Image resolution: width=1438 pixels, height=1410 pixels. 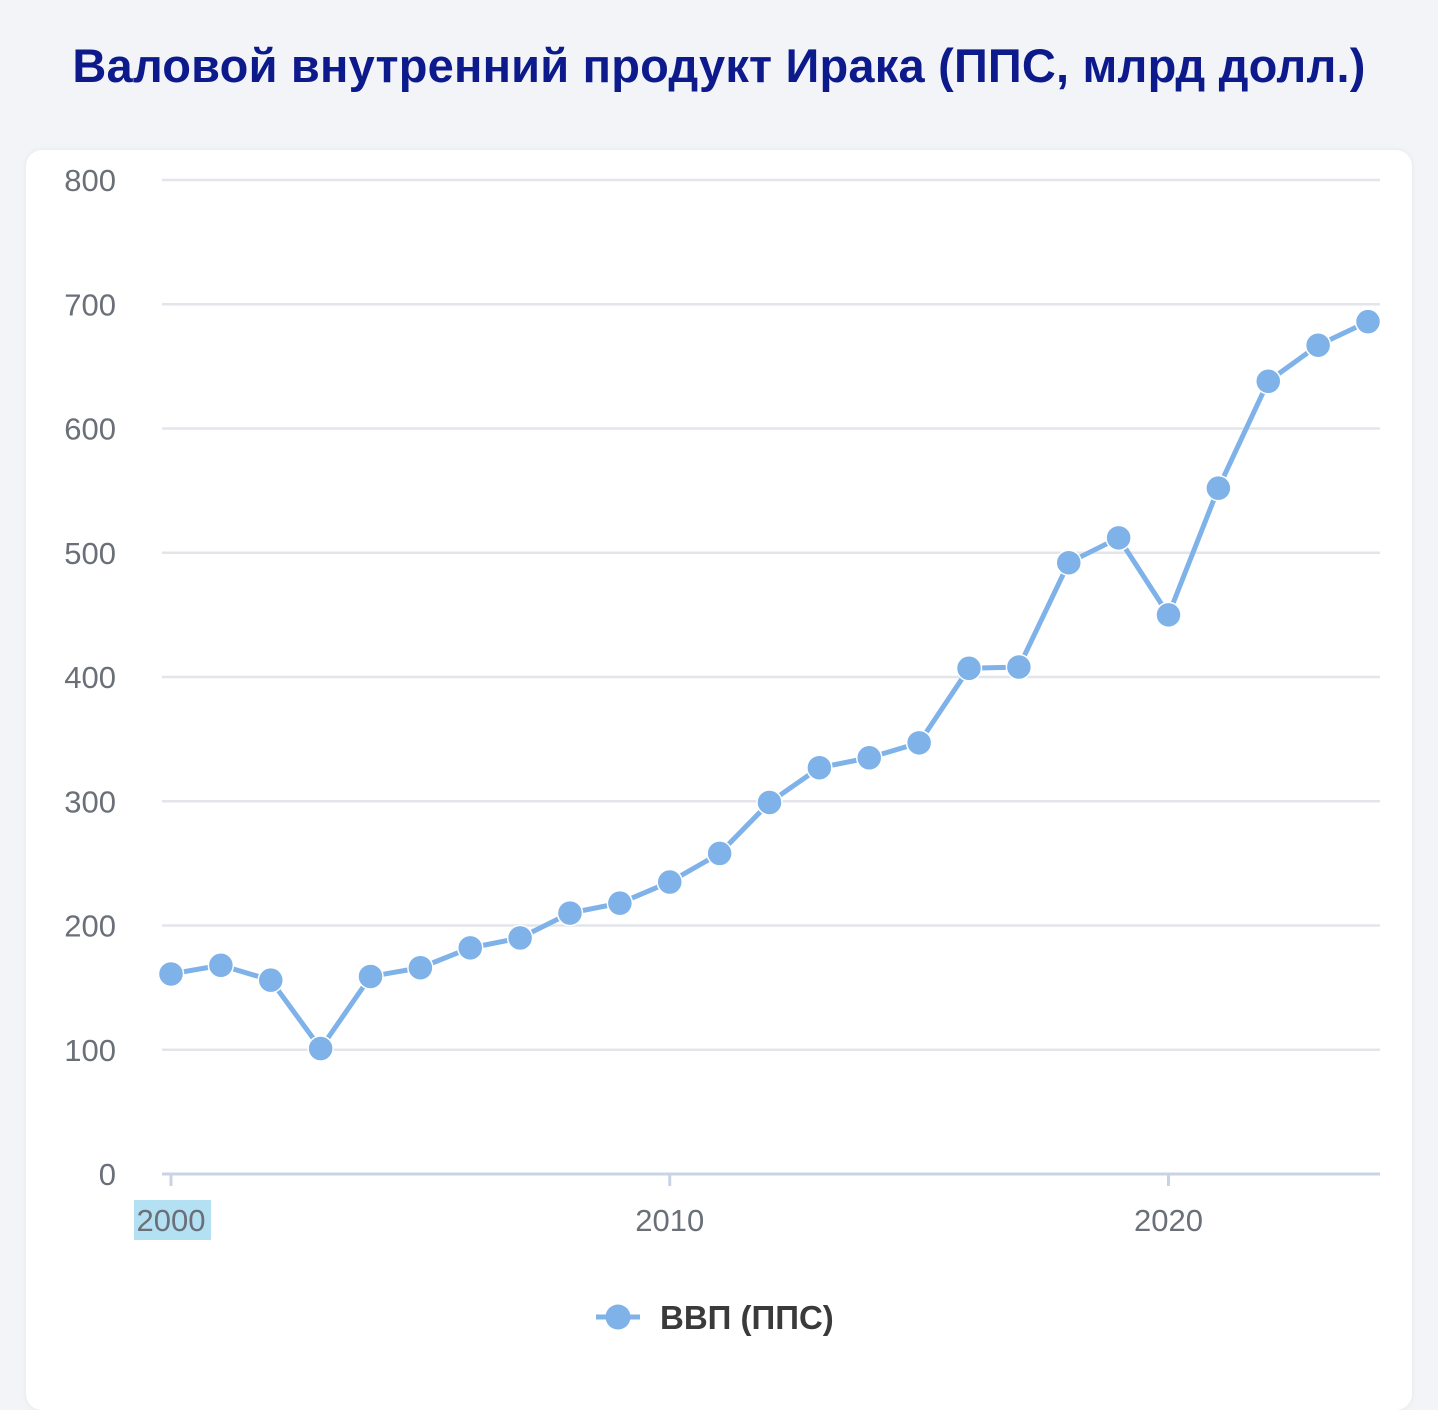 What do you see at coordinates (90, 926) in the screenshot?
I see `y-tick-label: 200` at bounding box center [90, 926].